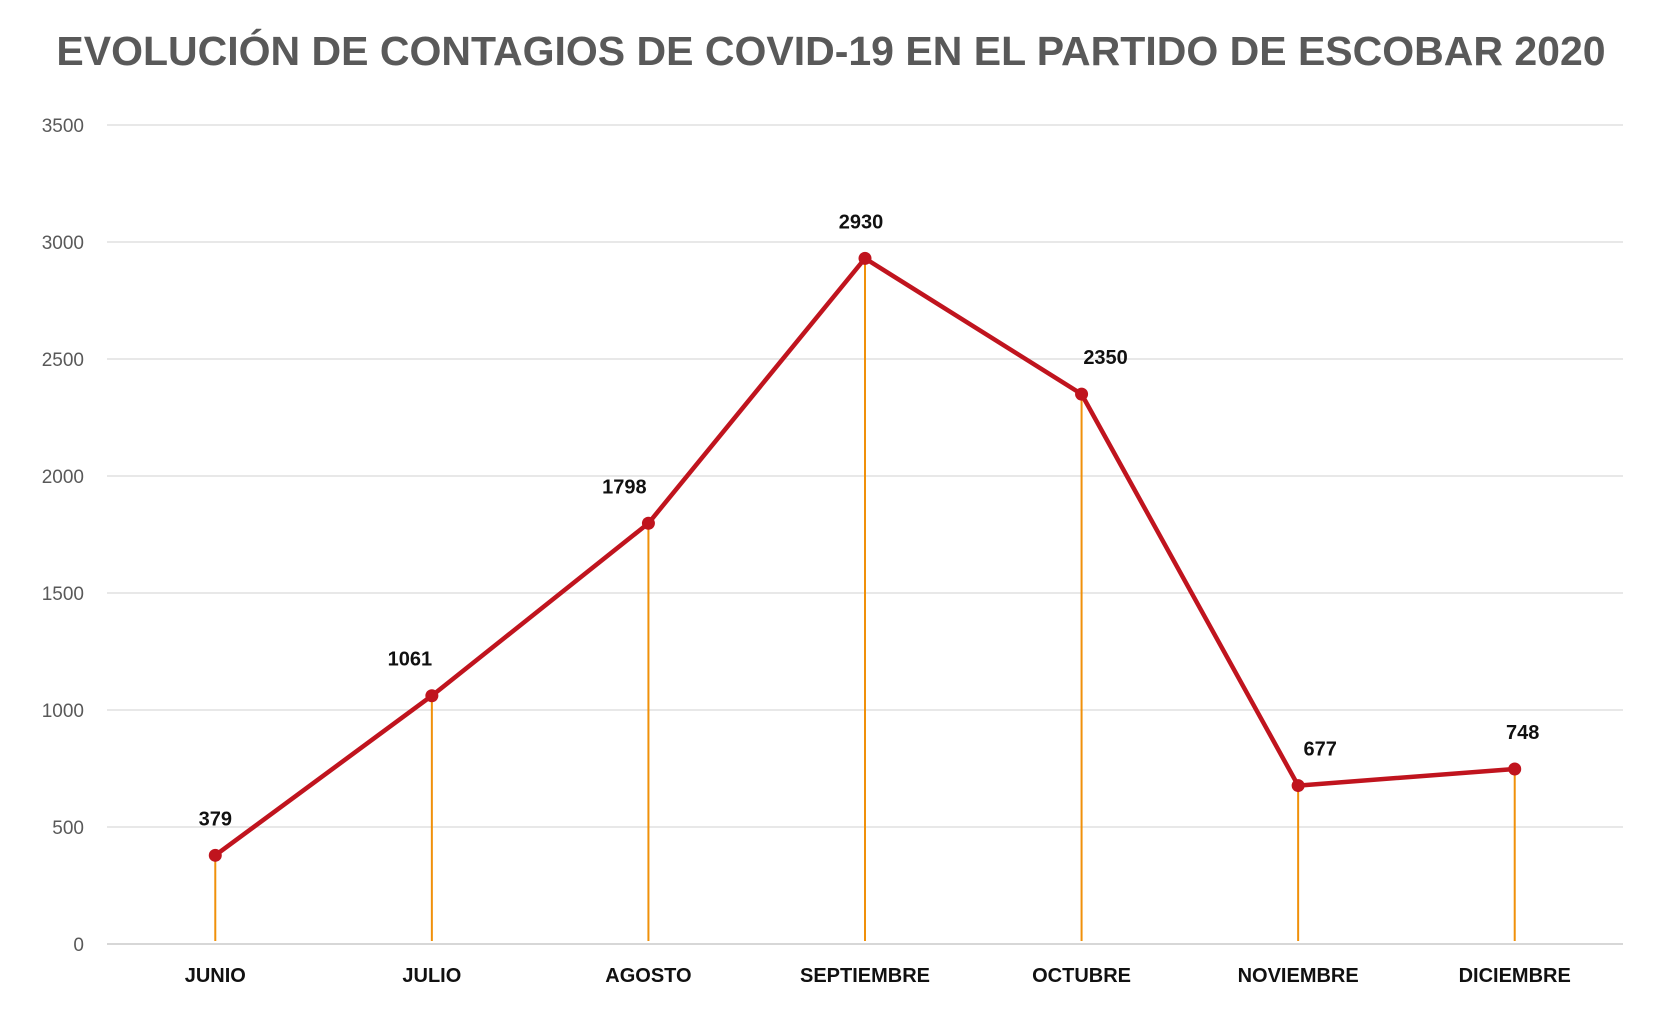 The image size is (1662, 1028). Describe the element at coordinates (63, 360) in the screenshot. I see `y-tick-label: 2500` at that location.